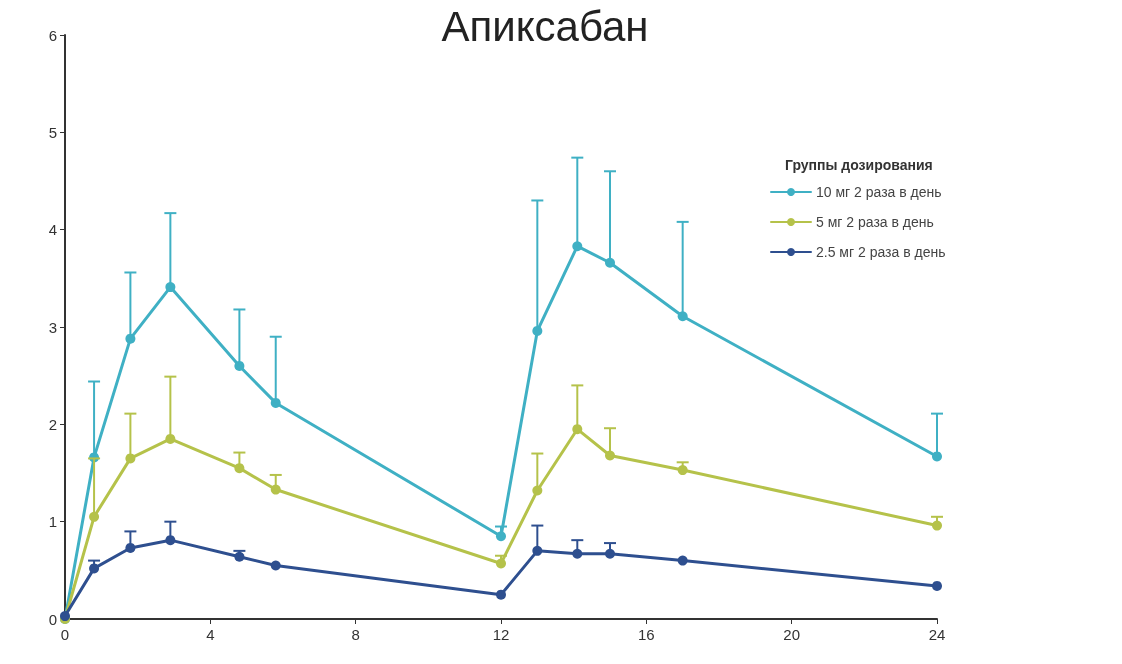 The height and width of the screenshot is (664, 1122). I want to click on legend-title: Группы дозирования, so click(859, 165).